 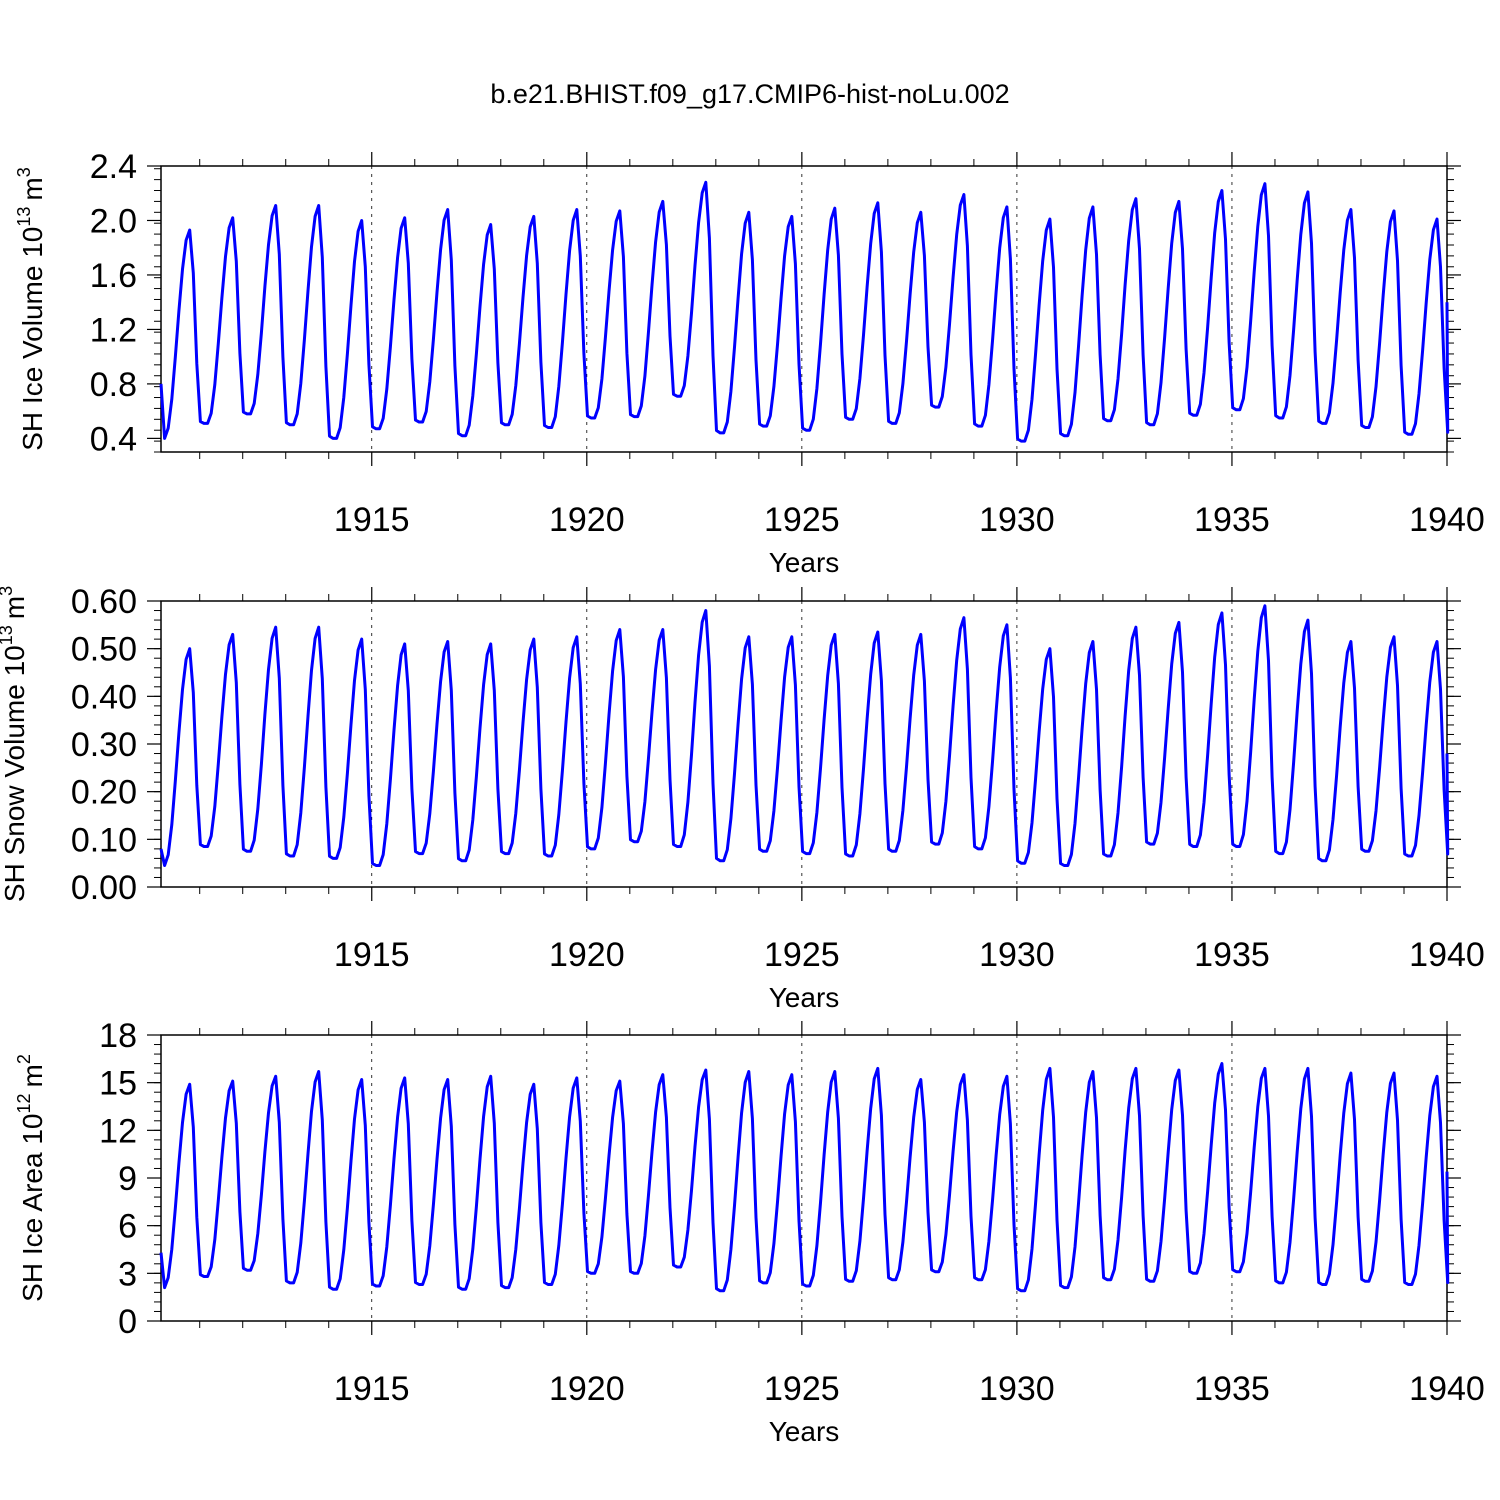 I want to click on y-axis-label: SH Snow Volume 1013 m3, so click(x=15, y=744).